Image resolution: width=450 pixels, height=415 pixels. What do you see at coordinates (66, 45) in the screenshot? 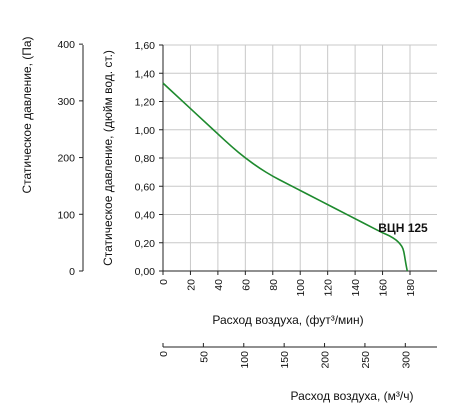
I see `y-axis-secondary-tick-label: 400` at bounding box center [66, 45].